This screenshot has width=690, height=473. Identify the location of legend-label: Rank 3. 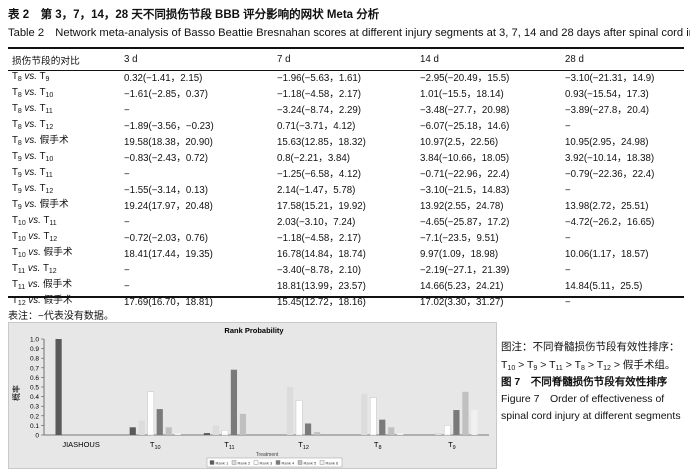
(266, 463).